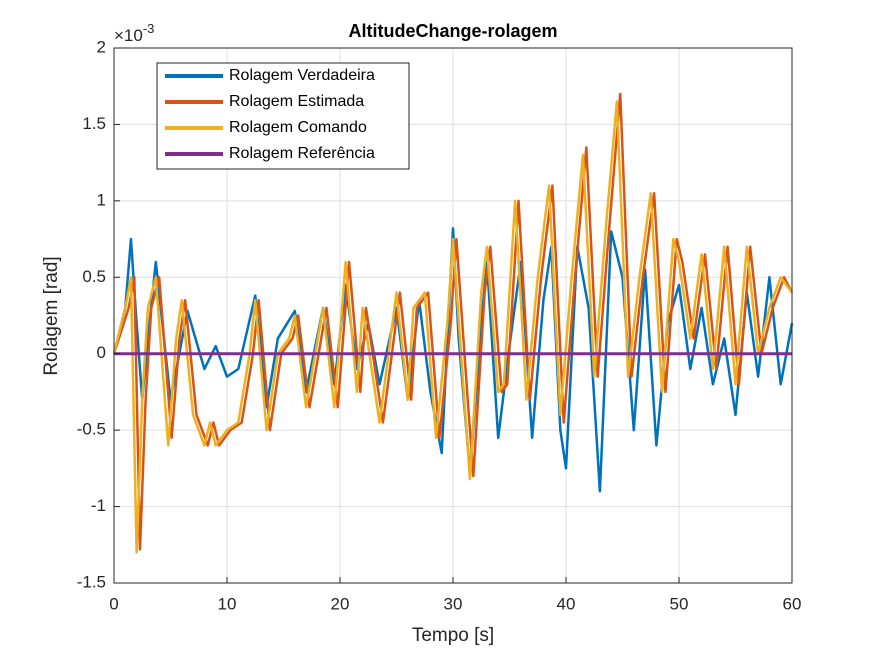 The height and width of the screenshot is (656, 875). What do you see at coordinates (101, 352) in the screenshot?
I see `y-tick-label: 0` at bounding box center [101, 352].